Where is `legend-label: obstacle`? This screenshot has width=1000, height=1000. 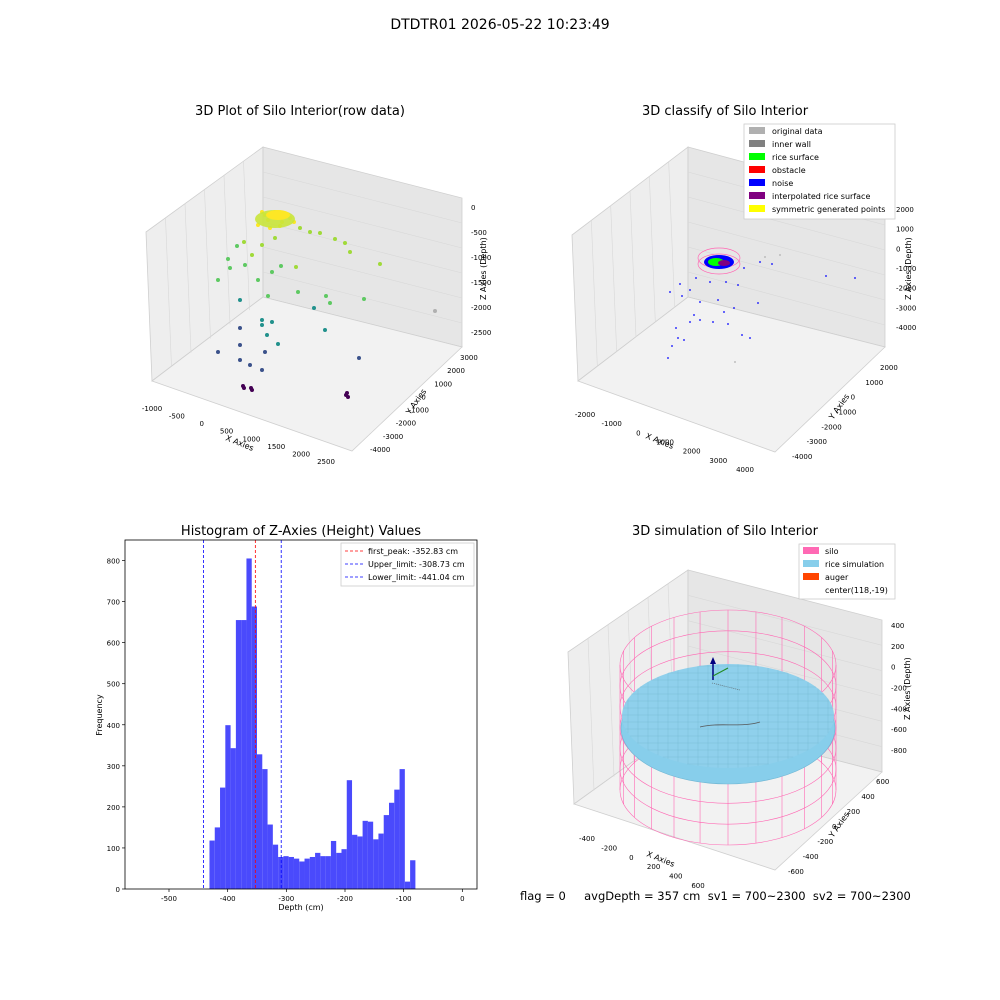 legend-label: obstacle is located at coordinates (789, 170).